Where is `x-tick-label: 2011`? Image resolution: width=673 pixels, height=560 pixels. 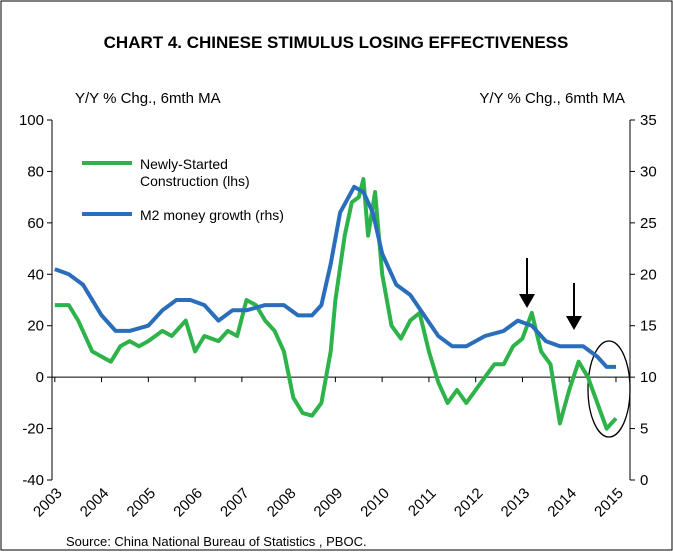
x-tick-label: 2011 is located at coordinates (422, 502).